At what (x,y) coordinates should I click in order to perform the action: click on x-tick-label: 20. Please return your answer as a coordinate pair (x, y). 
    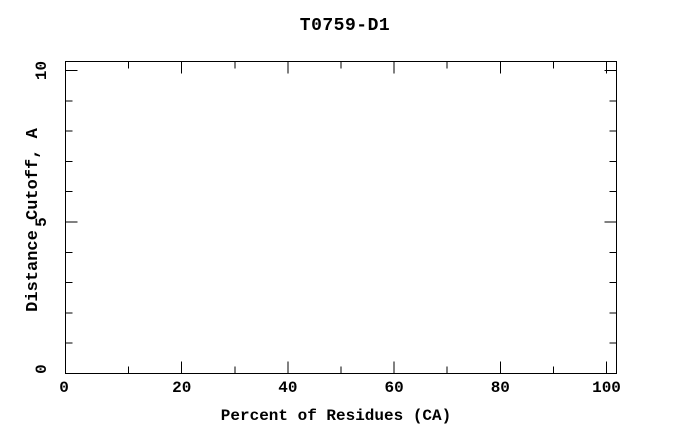
    Looking at the image, I should click on (181, 388).